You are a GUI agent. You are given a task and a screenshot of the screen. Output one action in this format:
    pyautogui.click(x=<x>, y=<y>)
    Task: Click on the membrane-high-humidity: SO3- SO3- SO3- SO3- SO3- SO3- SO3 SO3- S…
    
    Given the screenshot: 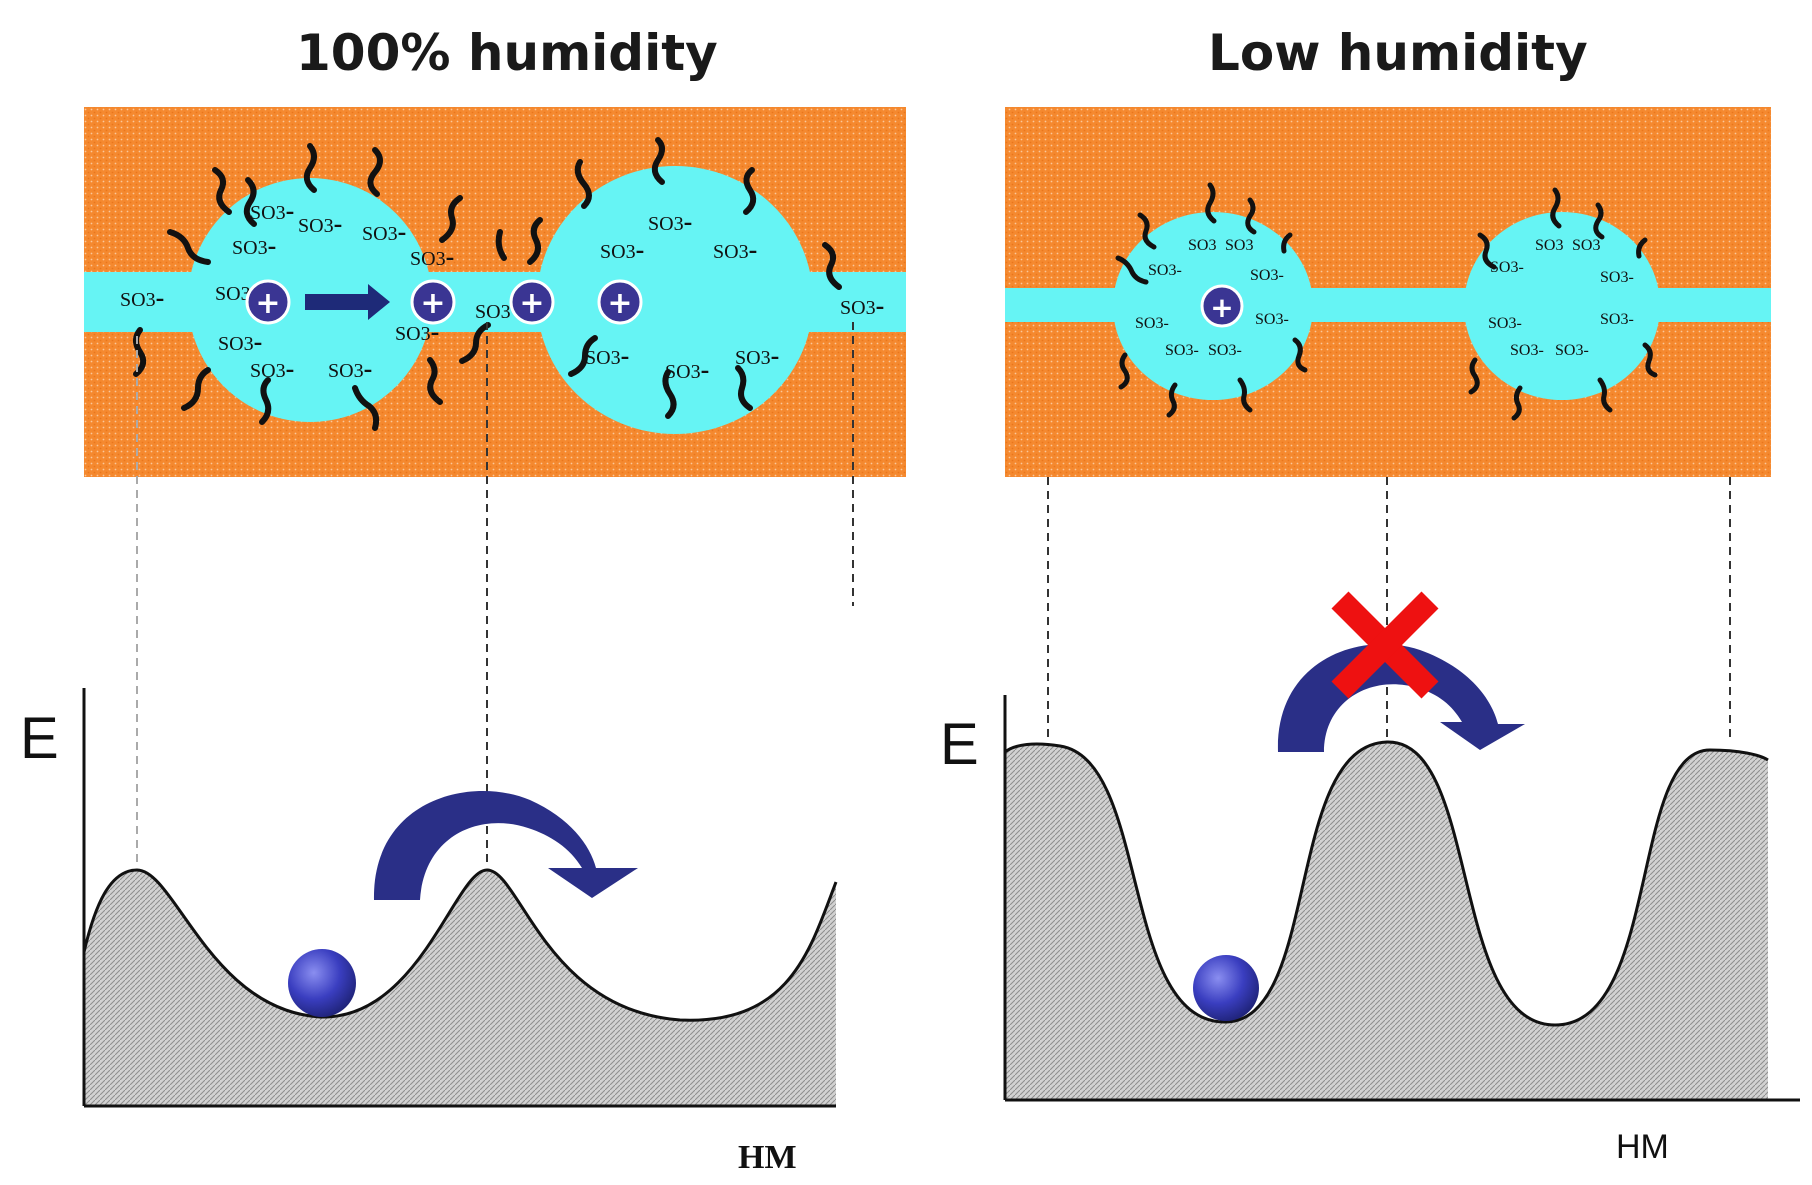 What is the action you would take?
    pyautogui.click(x=495, y=292)
    